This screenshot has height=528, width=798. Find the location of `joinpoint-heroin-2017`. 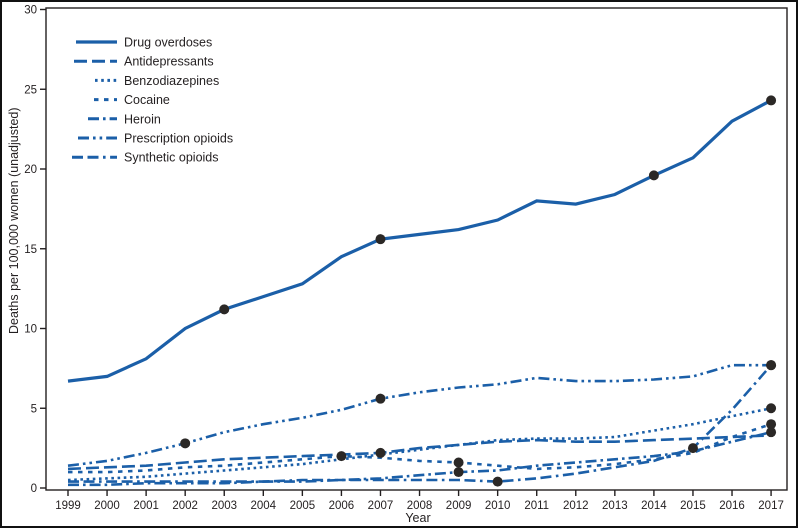

joinpoint-heroin-2017 is located at coordinates (771, 432).